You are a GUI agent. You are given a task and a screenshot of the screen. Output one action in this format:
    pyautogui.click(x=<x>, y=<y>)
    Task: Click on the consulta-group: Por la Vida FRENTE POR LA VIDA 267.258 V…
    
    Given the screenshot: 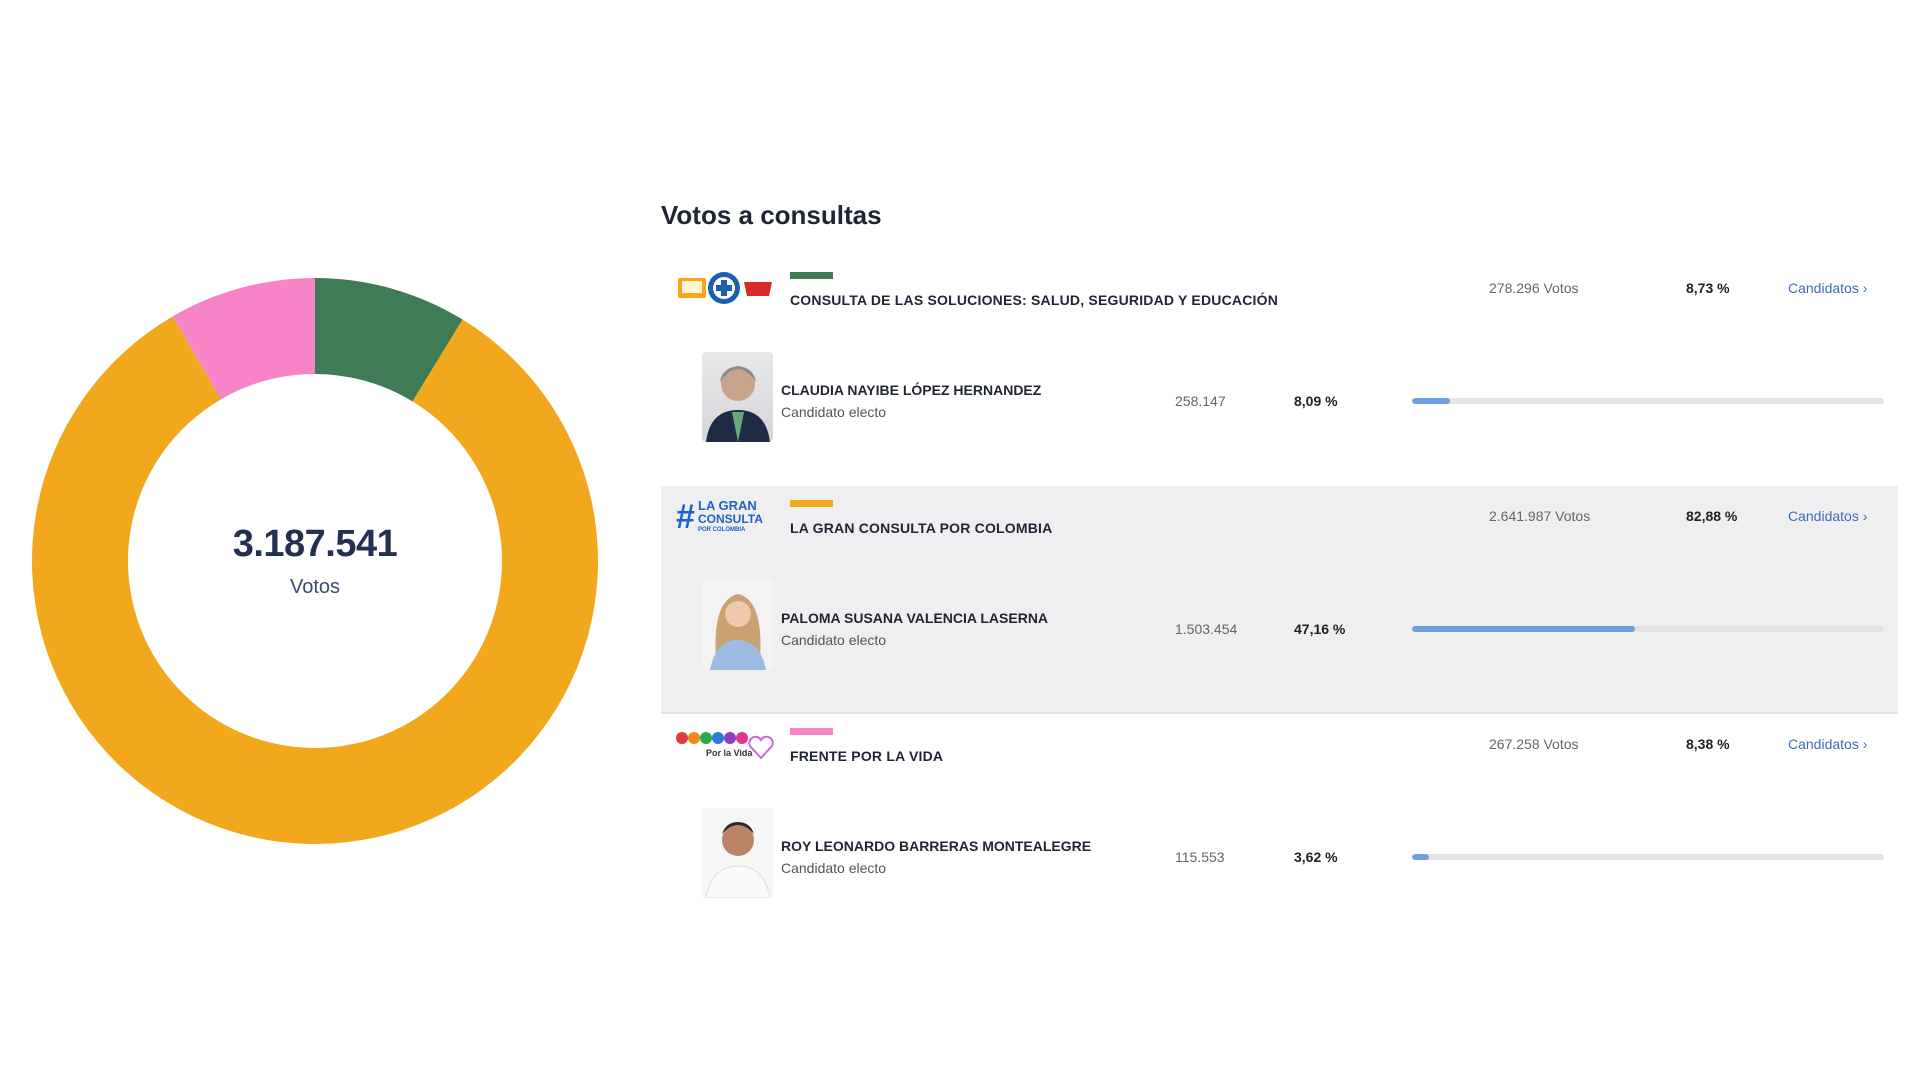 What is the action you would take?
    pyautogui.click(x=1279, y=828)
    